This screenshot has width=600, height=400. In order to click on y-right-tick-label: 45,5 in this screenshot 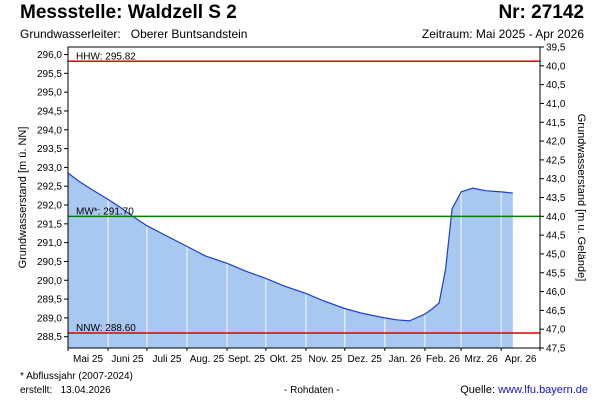, I will do `click(556, 273)`.